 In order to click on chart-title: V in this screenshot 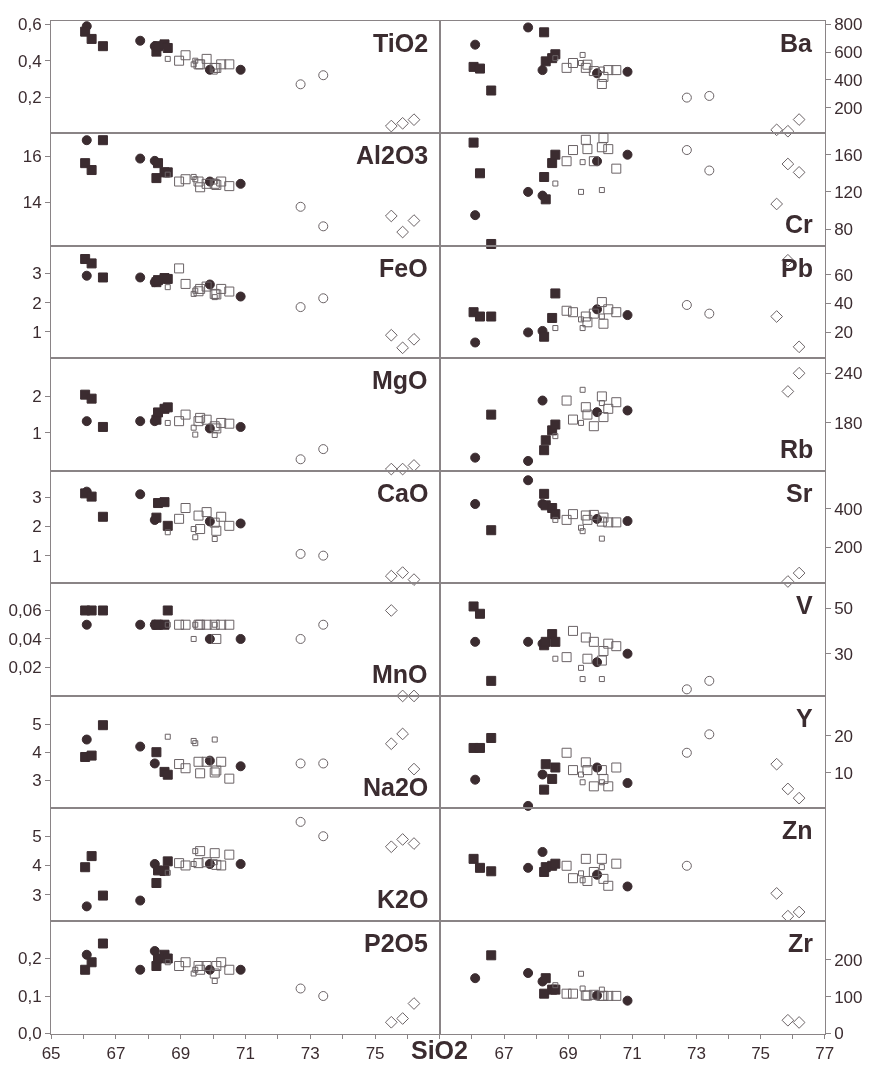, I will do `click(804, 605)`.